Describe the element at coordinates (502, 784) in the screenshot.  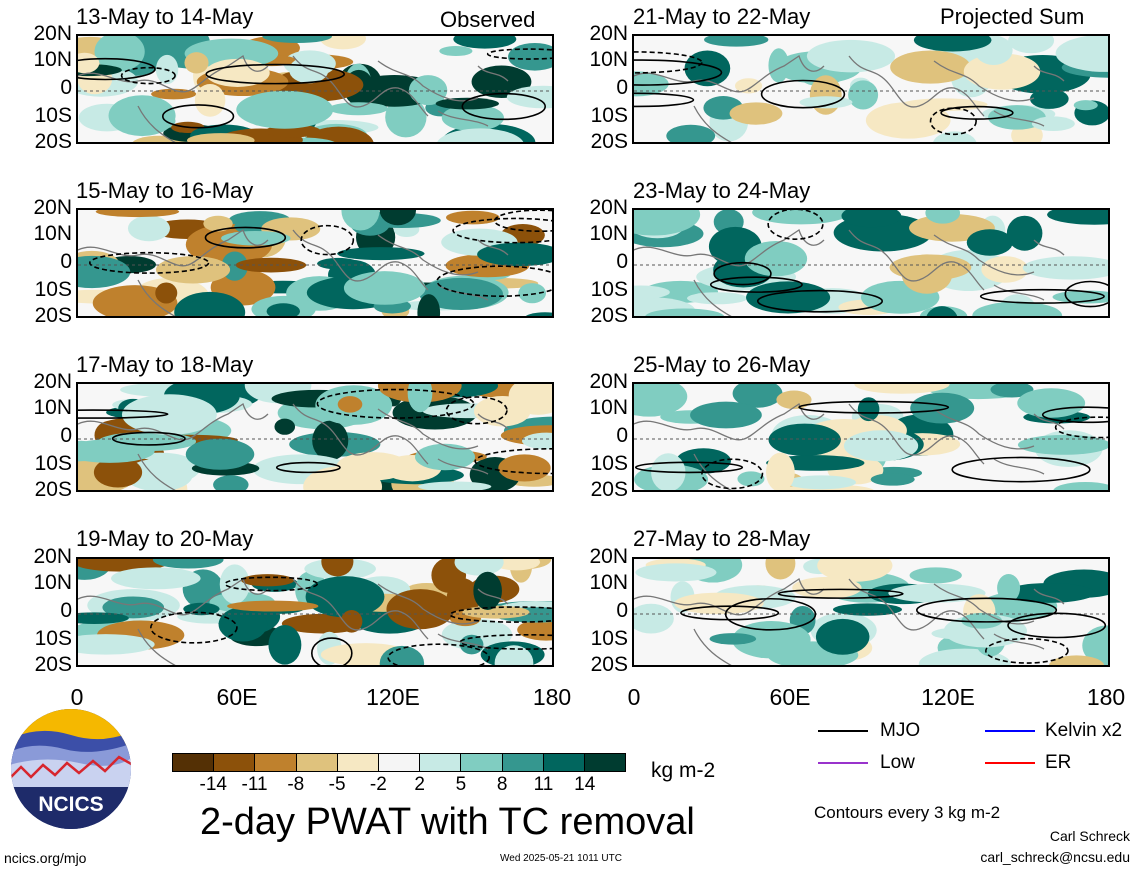
I see `colorbar-tick-label: 8` at that location.